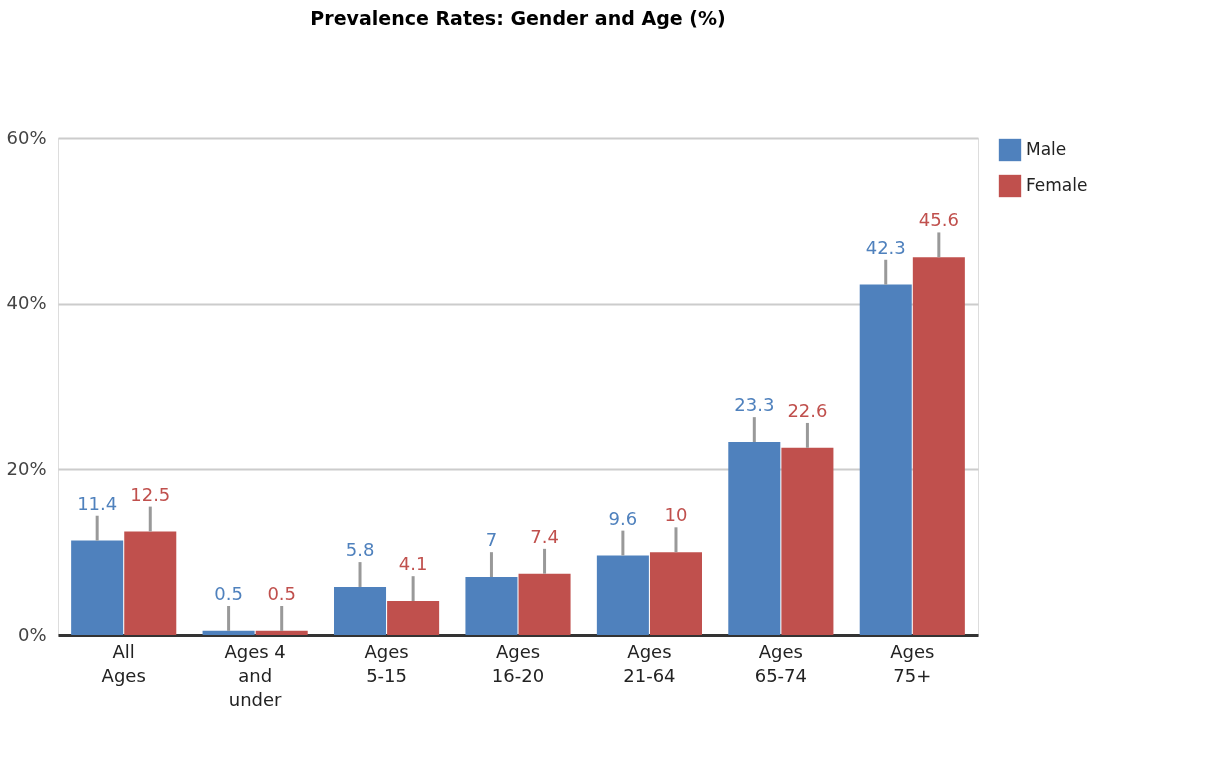 The height and width of the screenshot is (757, 1215). I want to click on legend-label: Female, so click(1057, 185).